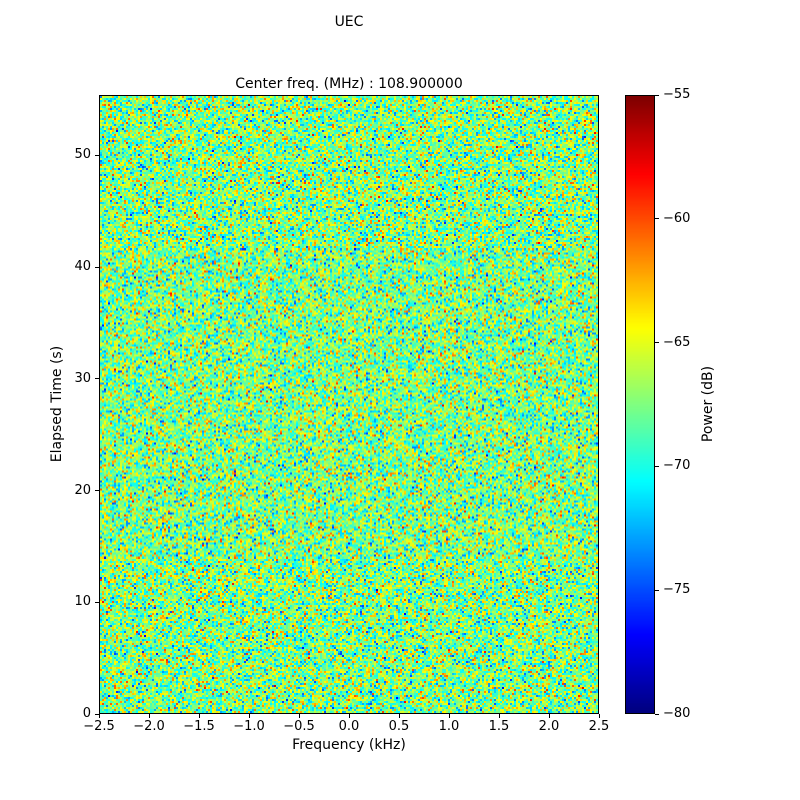  Describe the element at coordinates (149, 726) in the screenshot. I see `x-tick-label: −2.0` at that location.